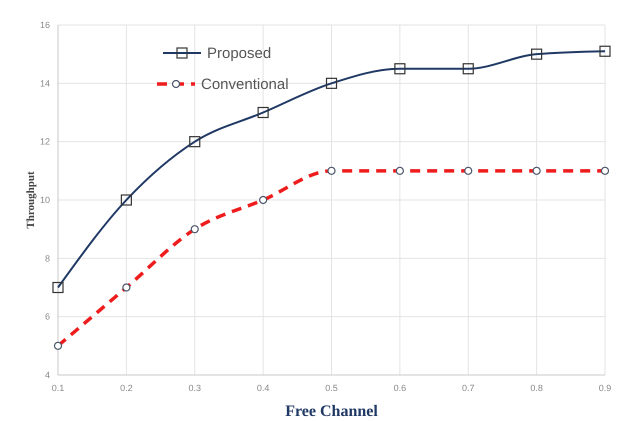 The height and width of the screenshot is (421, 618). Describe the element at coordinates (47, 317) in the screenshot. I see `y-tick-label: 6` at that location.